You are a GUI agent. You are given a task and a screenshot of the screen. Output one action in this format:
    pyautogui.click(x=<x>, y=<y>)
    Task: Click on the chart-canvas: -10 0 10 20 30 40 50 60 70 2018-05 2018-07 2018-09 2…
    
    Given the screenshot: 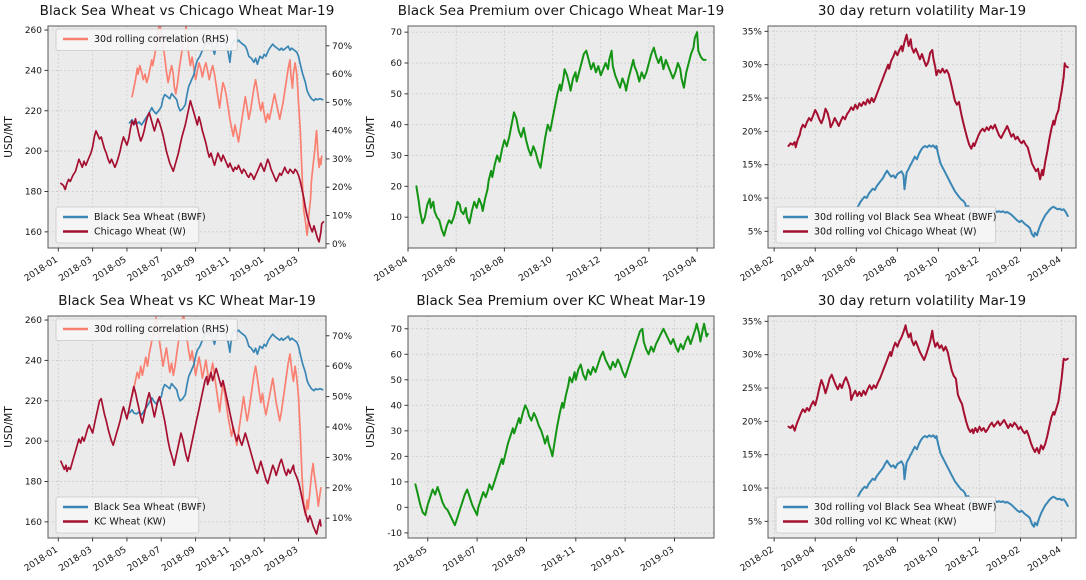 What is the action you would take?
    pyautogui.click(x=540, y=444)
    